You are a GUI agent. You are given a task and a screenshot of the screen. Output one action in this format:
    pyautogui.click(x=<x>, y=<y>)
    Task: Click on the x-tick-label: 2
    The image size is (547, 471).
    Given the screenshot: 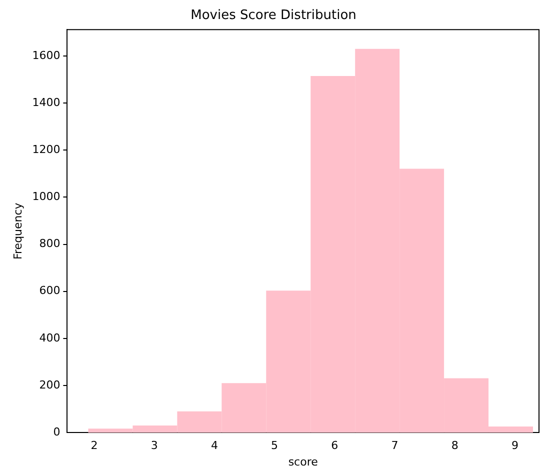 What is the action you would take?
    pyautogui.click(x=94, y=445)
    